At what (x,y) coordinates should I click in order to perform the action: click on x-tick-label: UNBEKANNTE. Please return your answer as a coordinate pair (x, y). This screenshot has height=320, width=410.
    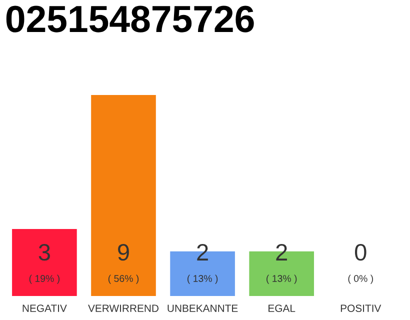
    Looking at the image, I should click on (203, 308).